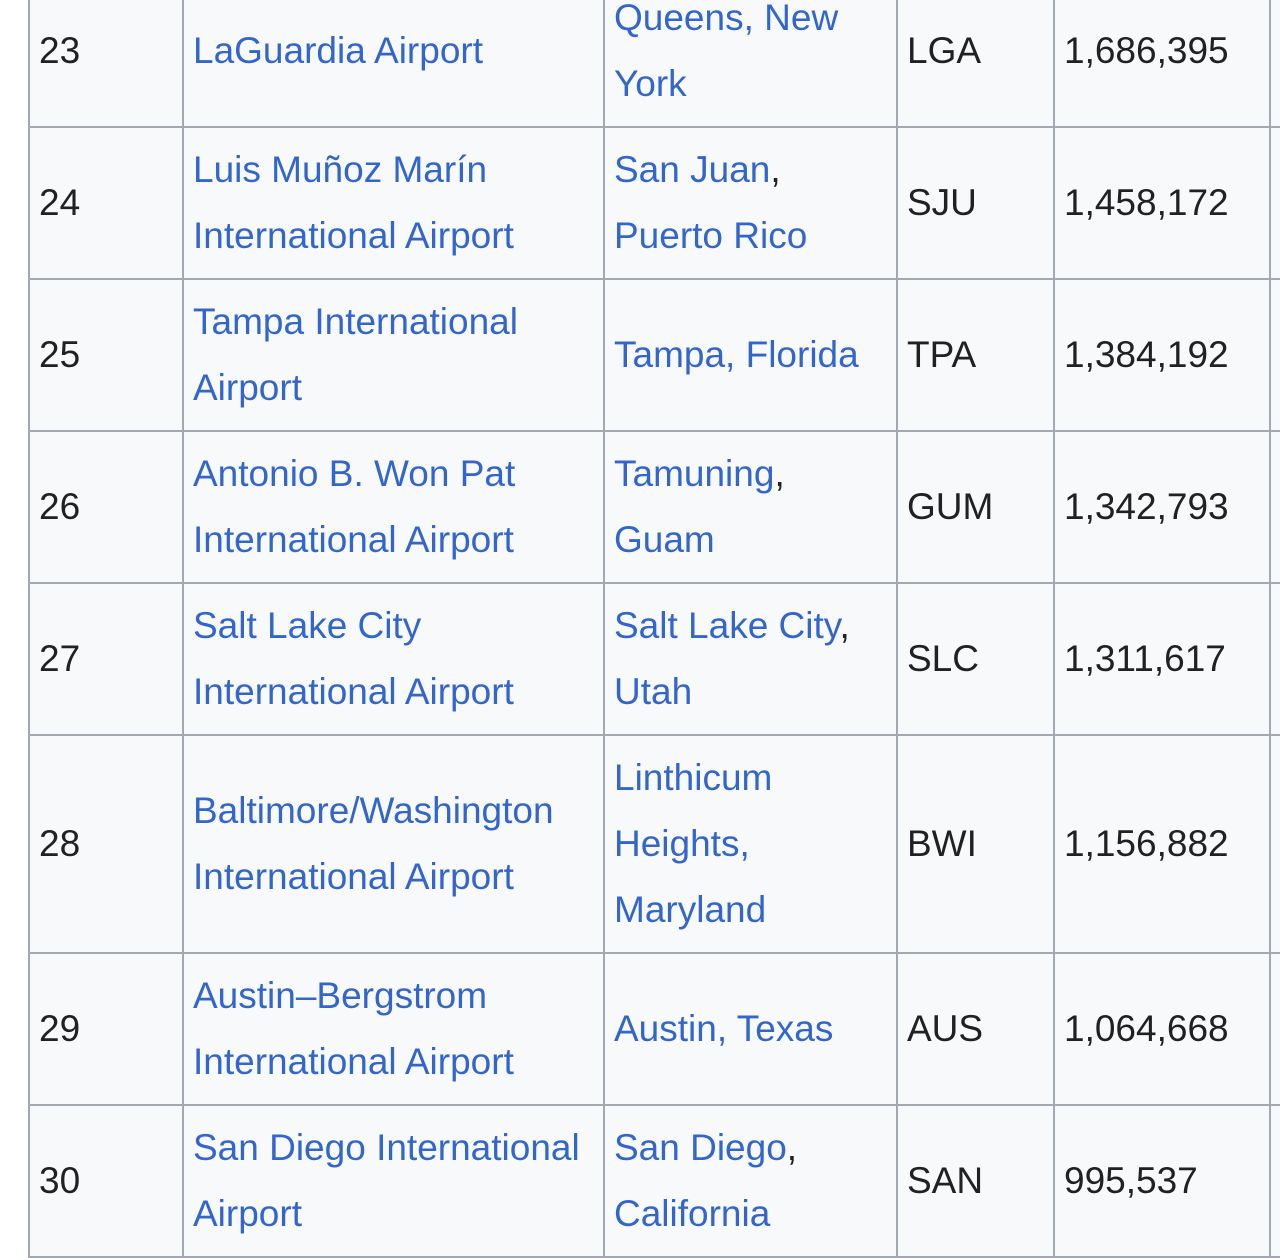 This screenshot has width=1280, height=1258. I want to click on iata-code-cell: BWI, so click(975, 844).